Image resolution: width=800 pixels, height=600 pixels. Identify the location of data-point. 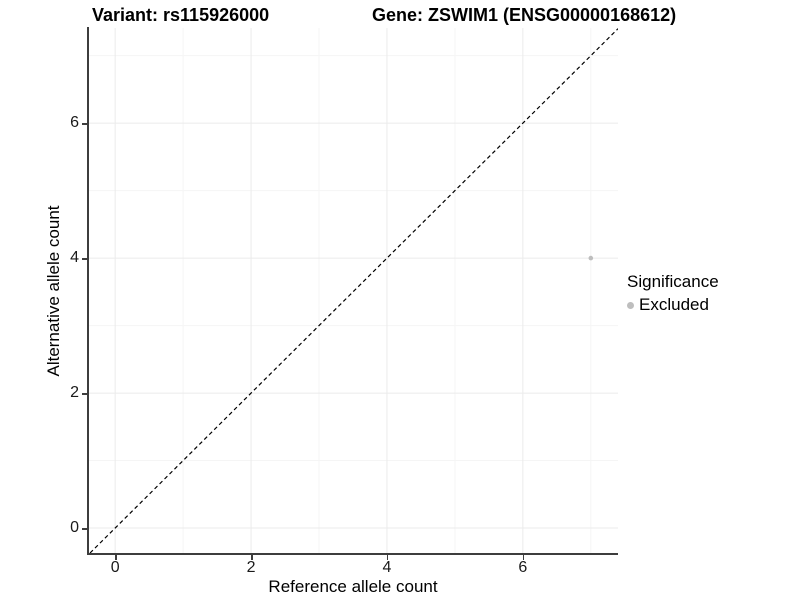
(591, 258).